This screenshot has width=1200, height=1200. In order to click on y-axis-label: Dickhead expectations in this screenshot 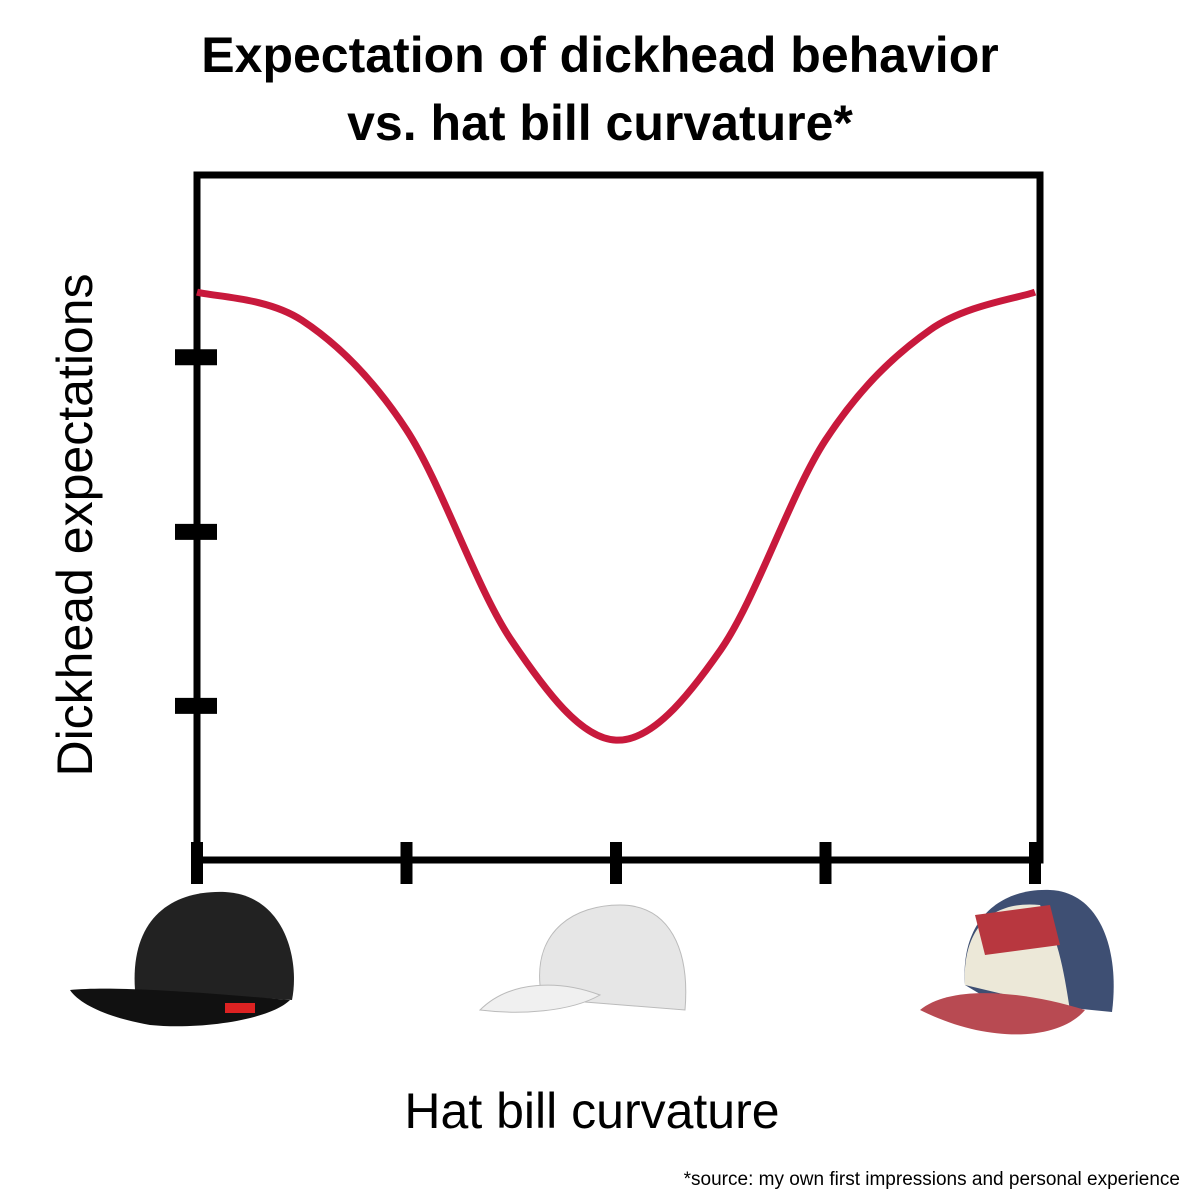, I will do `click(75, 524)`.